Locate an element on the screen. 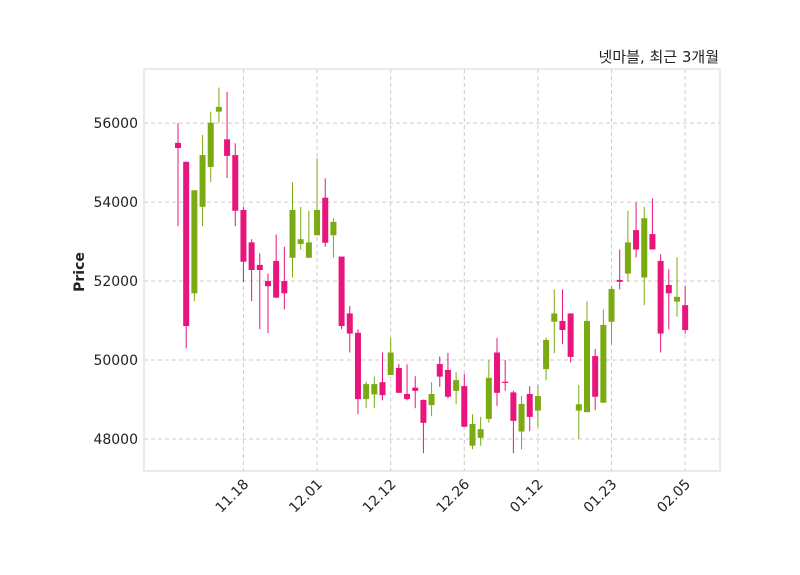  y-axis-label: Price is located at coordinates (80, 272).